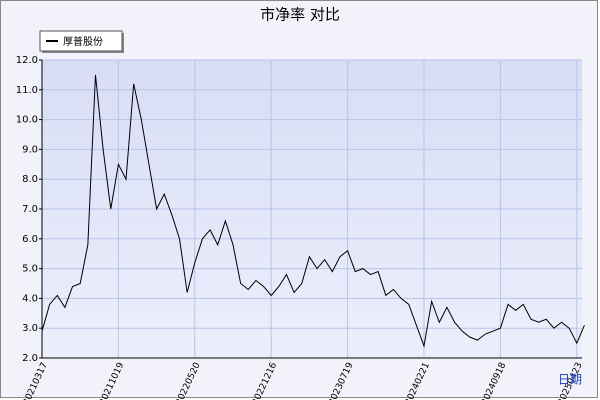 Image resolution: width=600 pixels, height=400 pixels. What do you see at coordinates (30, 269) in the screenshot?
I see `y-tick-label: 5.0` at bounding box center [30, 269].